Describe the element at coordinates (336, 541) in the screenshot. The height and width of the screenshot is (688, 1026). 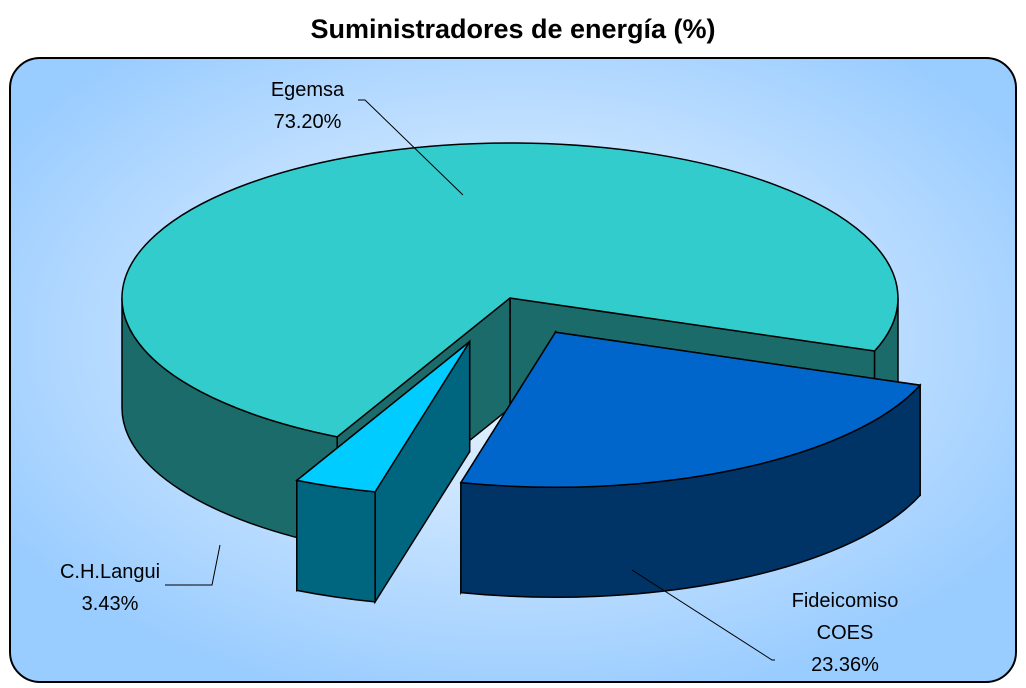
I see `slice-side` at that location.